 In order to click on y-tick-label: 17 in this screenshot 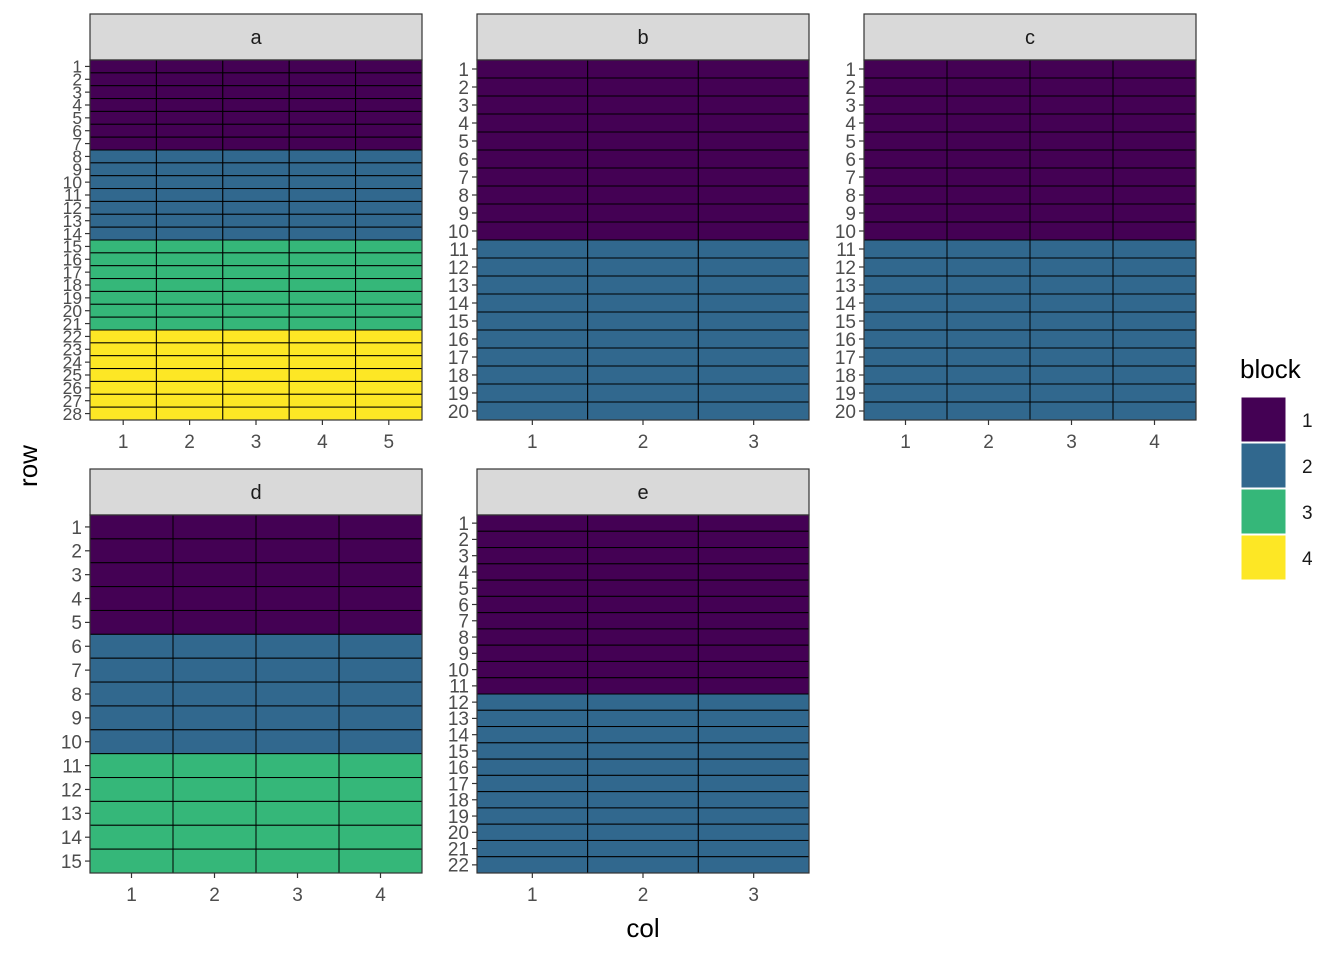, I will do `click(458, 358)`.